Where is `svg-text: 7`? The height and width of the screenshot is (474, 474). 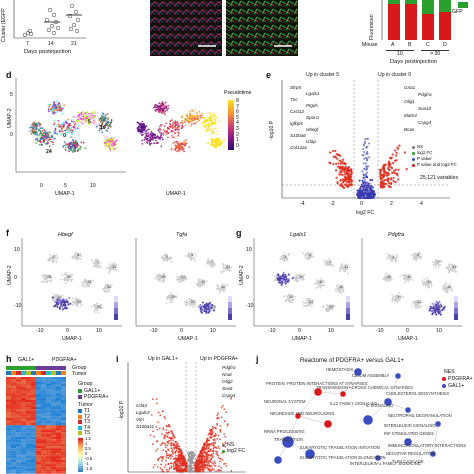 svg-text: 7 is located at coordinates (438, 261).